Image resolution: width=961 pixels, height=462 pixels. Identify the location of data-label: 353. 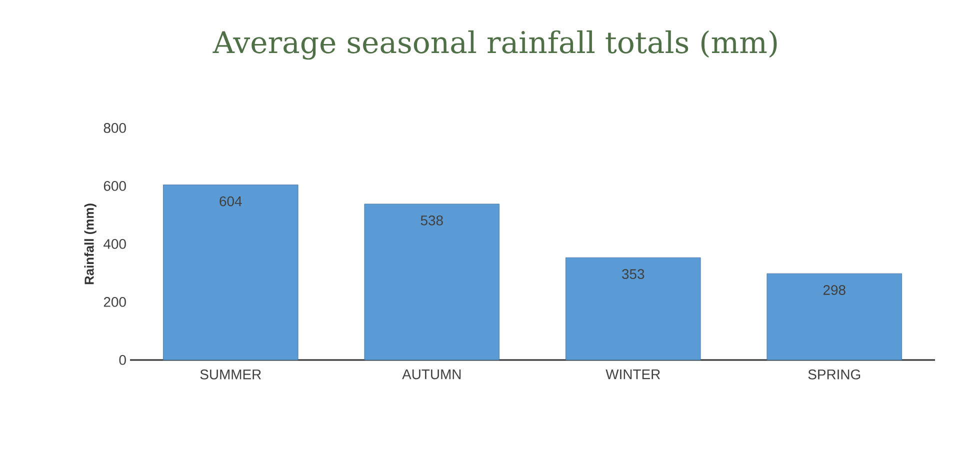
(633, 274).